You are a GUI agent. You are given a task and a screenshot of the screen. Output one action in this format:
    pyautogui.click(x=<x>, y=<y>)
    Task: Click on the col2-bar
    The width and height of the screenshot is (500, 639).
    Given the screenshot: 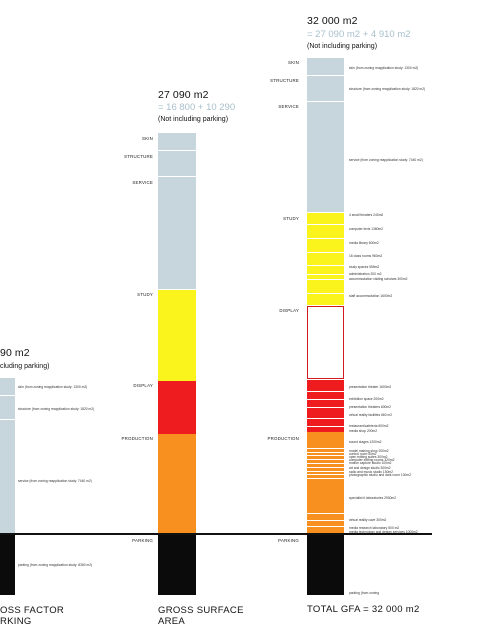 What is the action you would take?
    pyautogui.click(x=177, y=333)
    